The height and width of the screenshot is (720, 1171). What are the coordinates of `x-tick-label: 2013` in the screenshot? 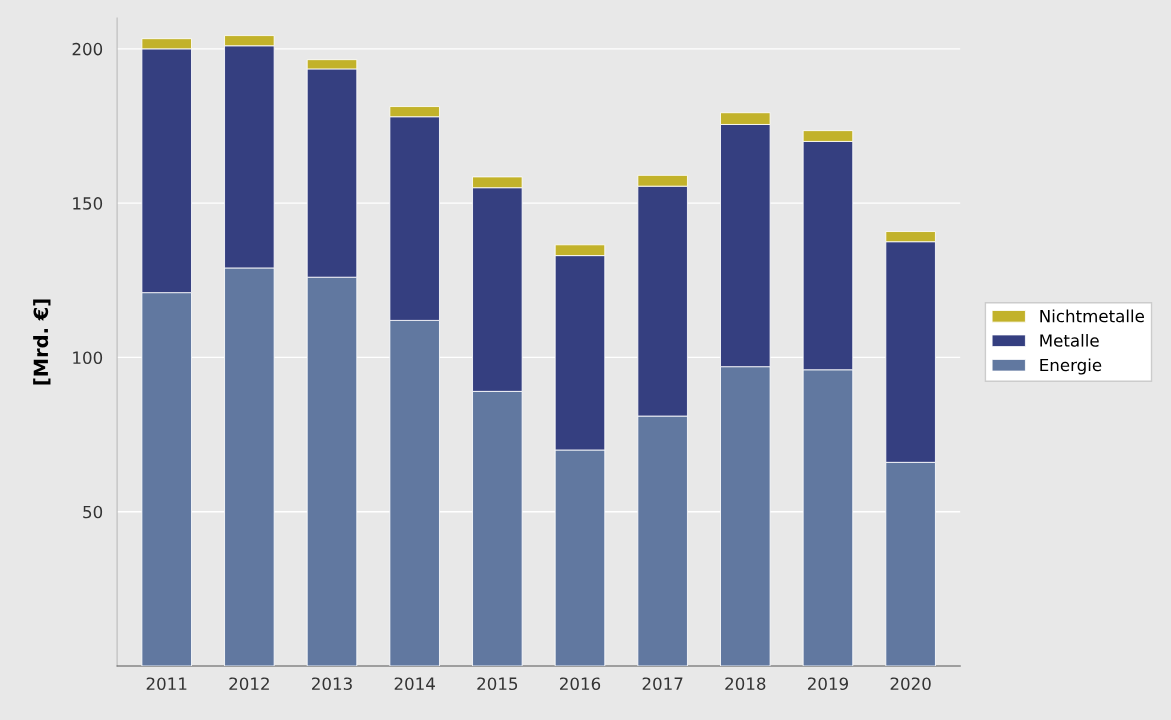 It's located at (332, 684).